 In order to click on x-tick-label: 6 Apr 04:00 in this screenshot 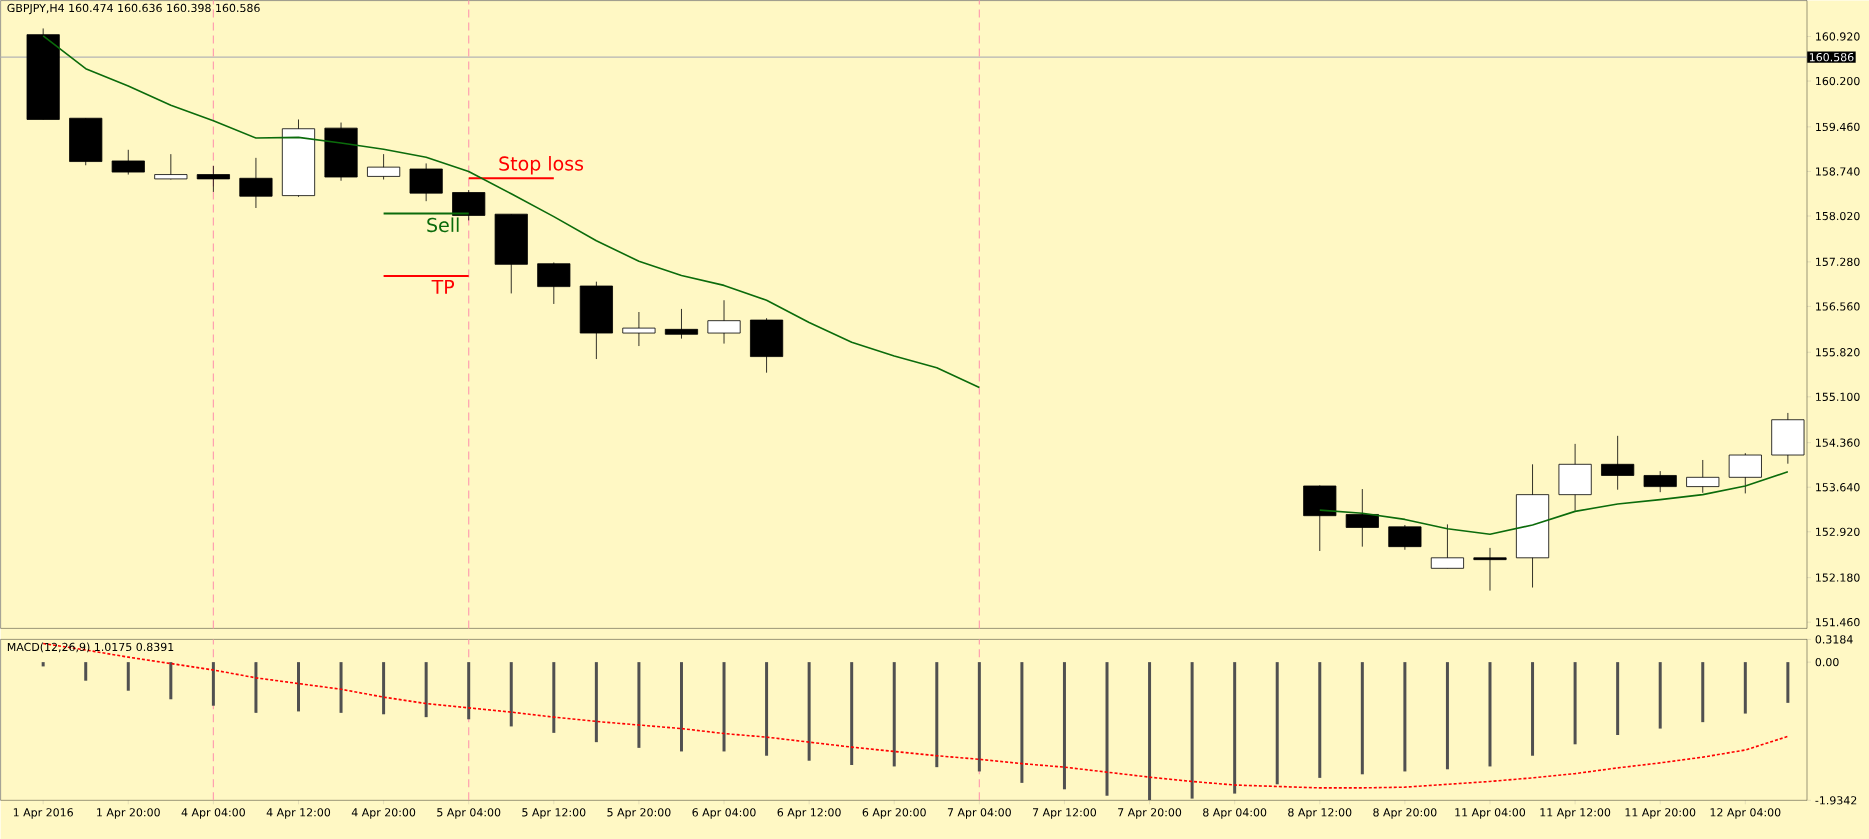, I will do `click(724, 813)`.